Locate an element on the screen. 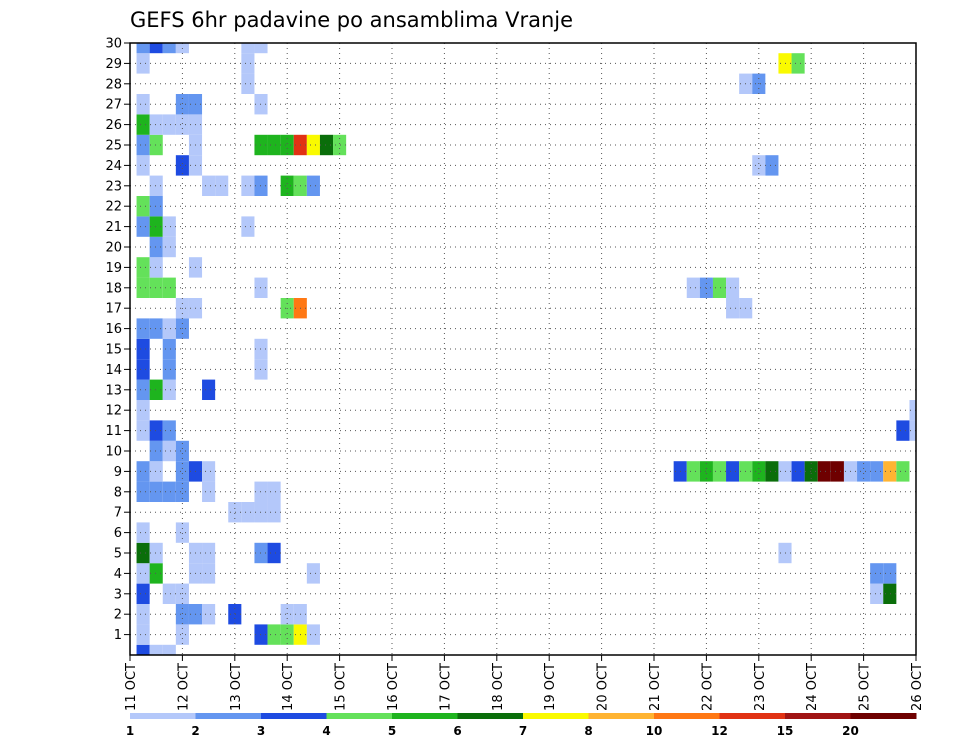 This screenshot has width=960, height=742. y-tick-label: 28 is located at coordinates (113, 84).